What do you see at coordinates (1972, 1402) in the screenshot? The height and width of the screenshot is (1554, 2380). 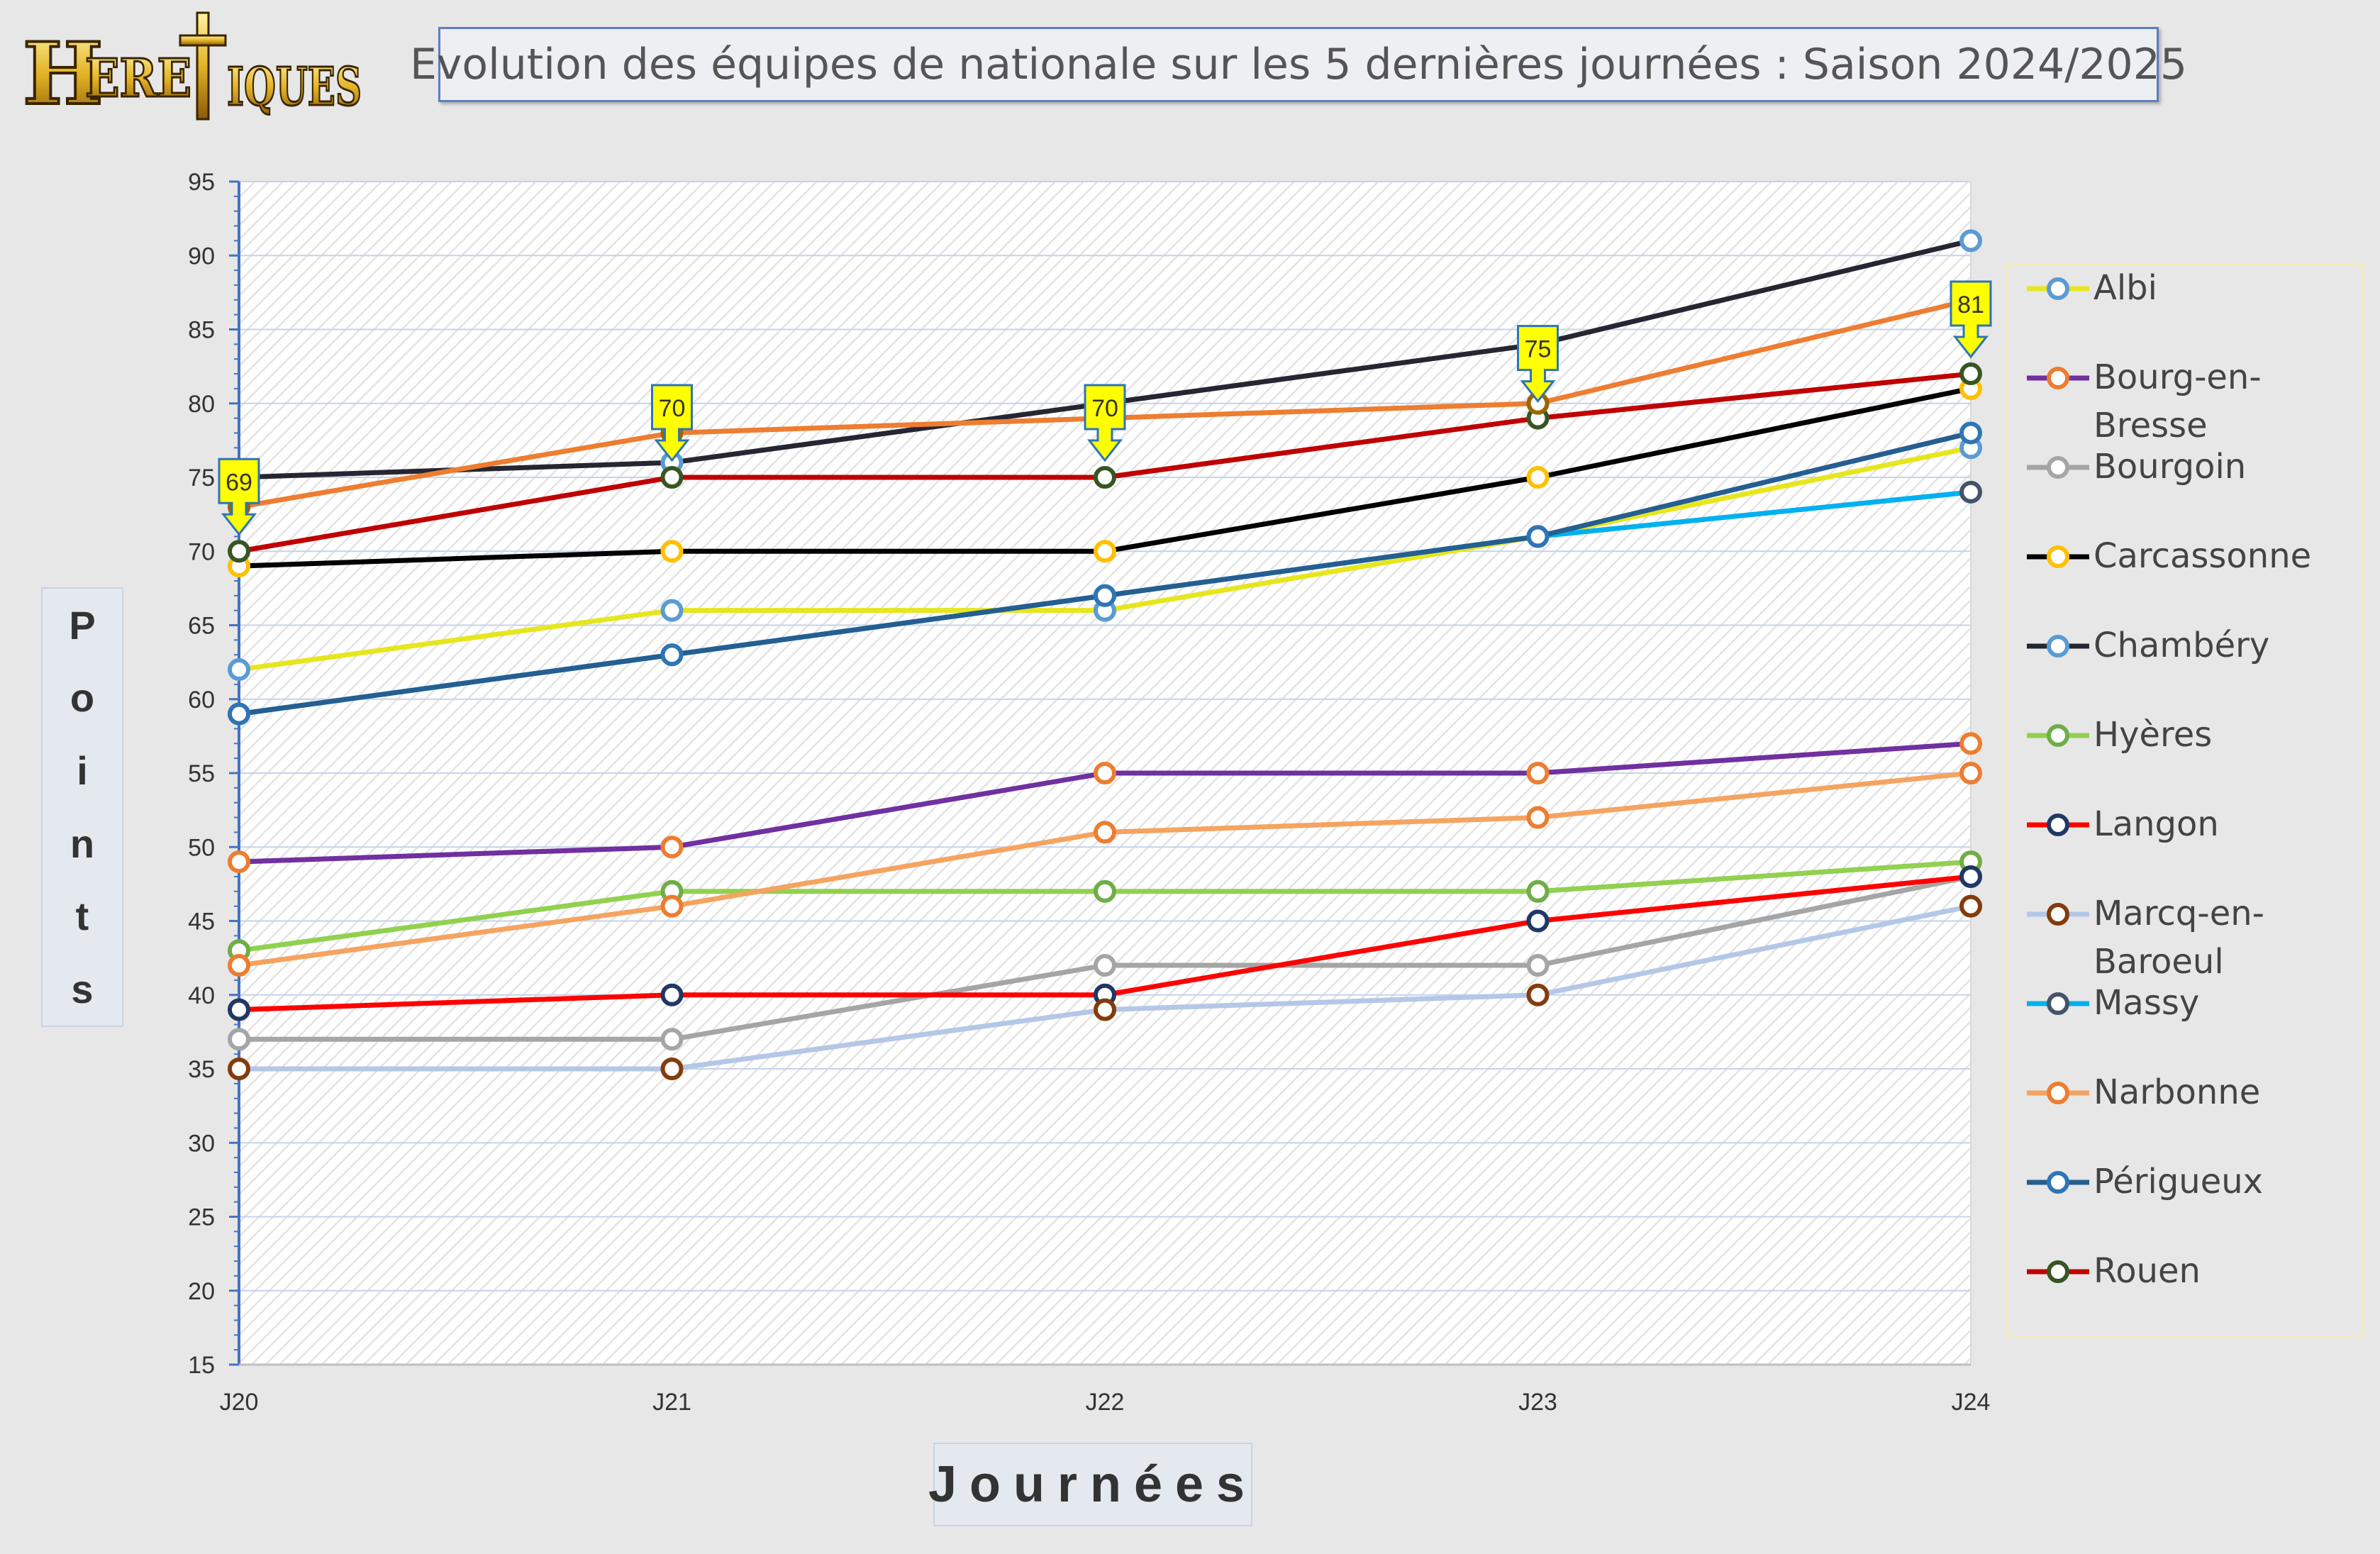 I see `x-tick-label: J24` at bounding box center [1972, 1402].